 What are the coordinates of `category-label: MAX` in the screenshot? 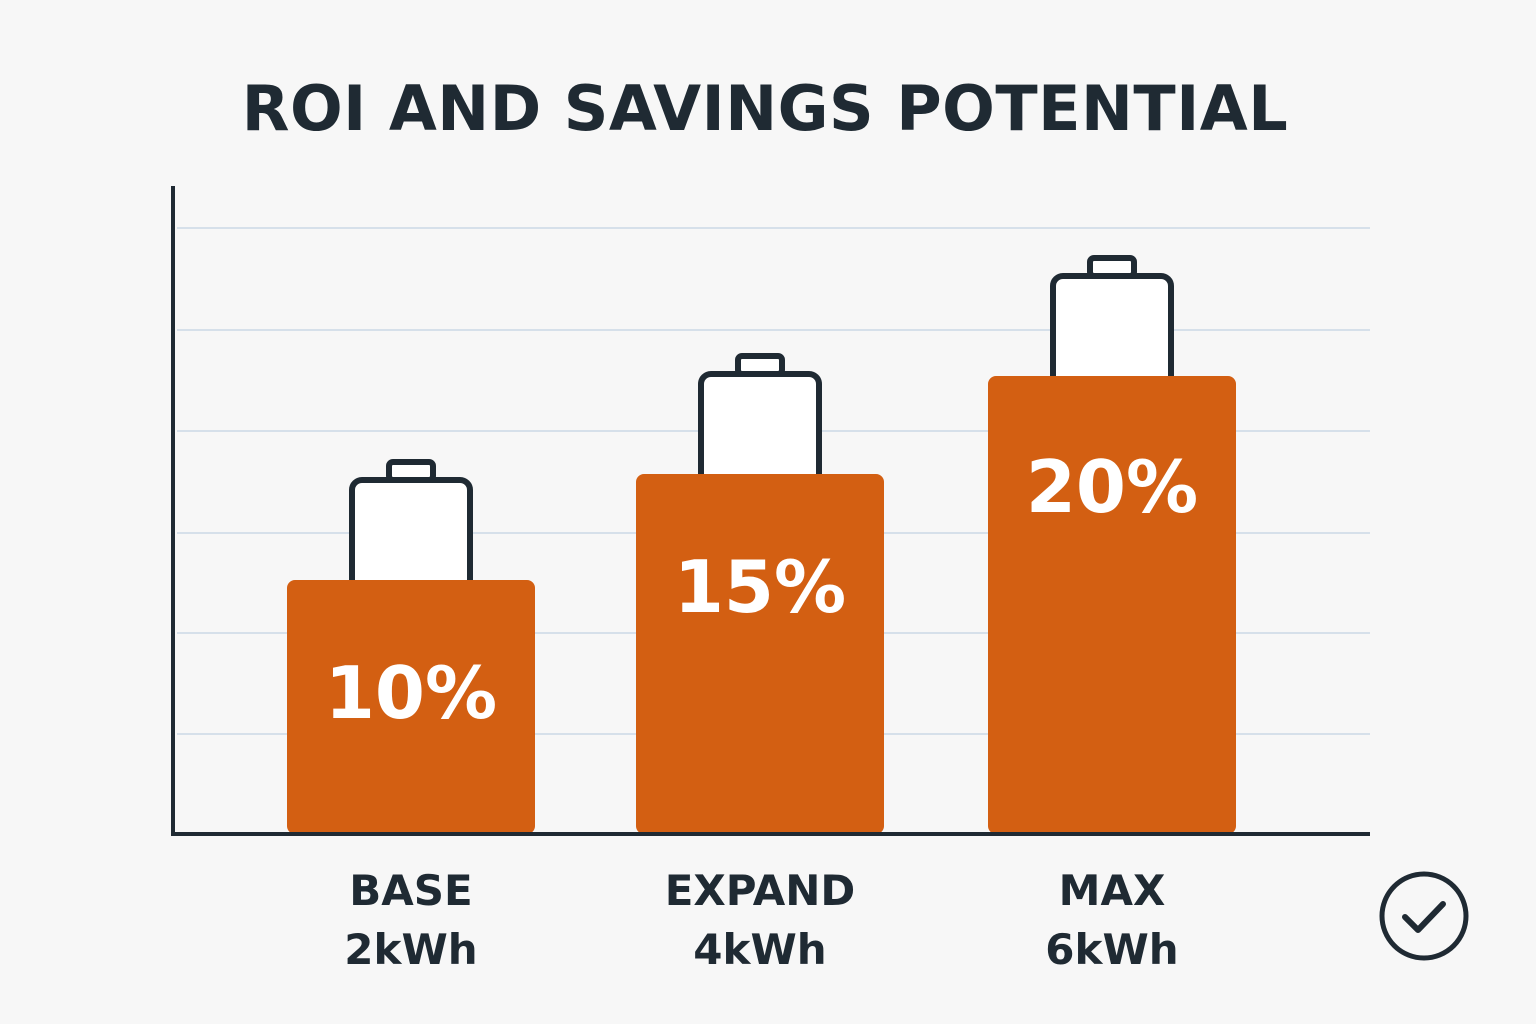 It's located at (1112, 890).